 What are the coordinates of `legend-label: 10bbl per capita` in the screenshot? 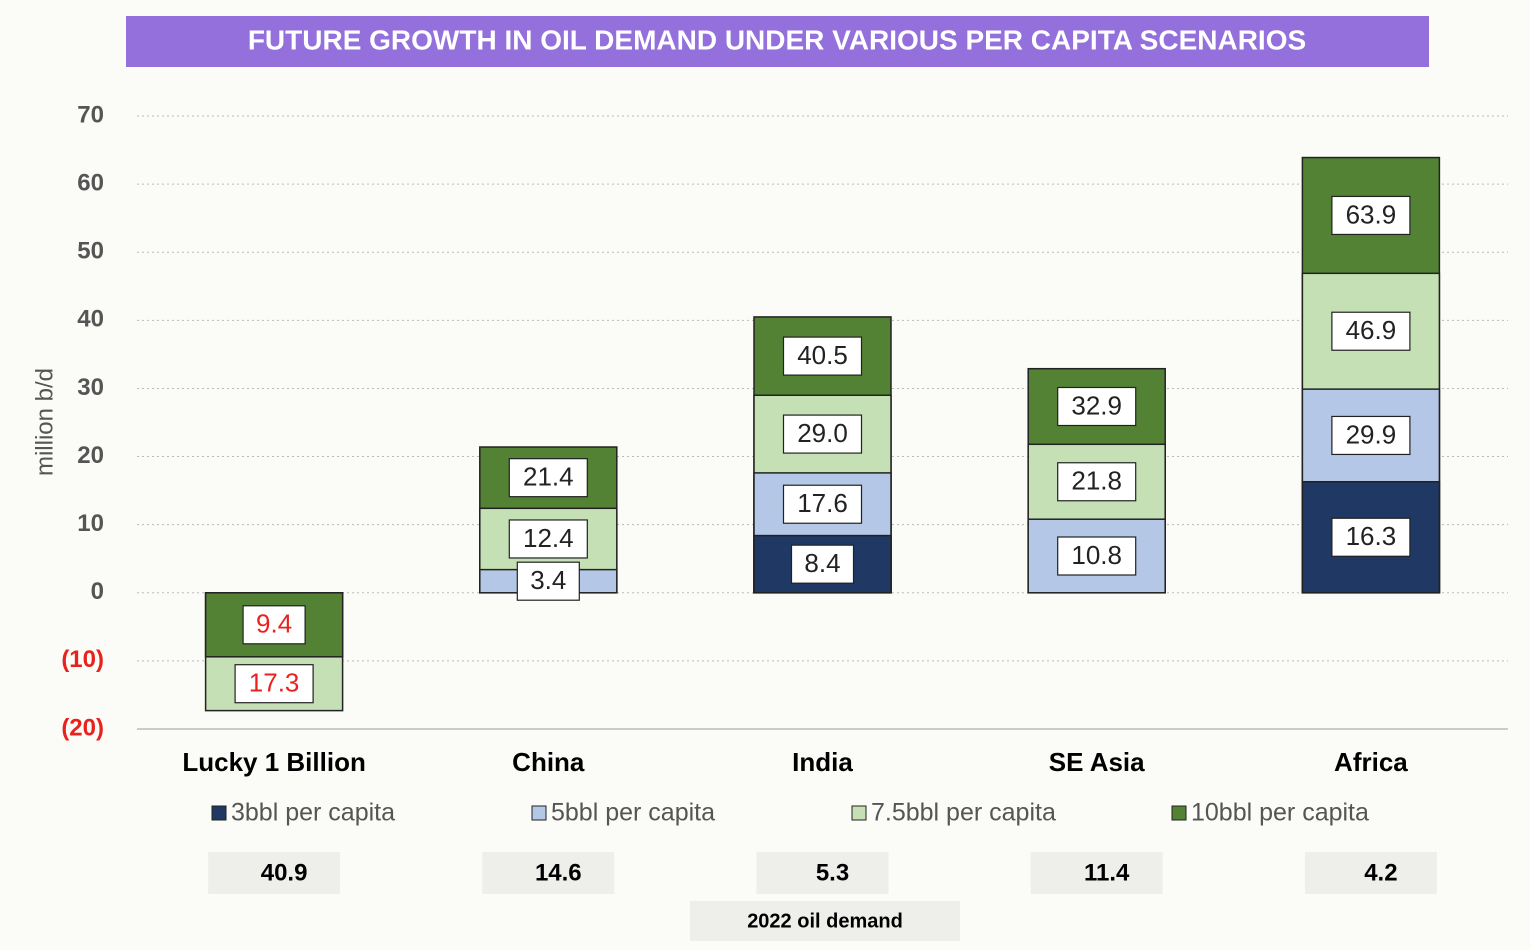 It's located at (1280, 813).